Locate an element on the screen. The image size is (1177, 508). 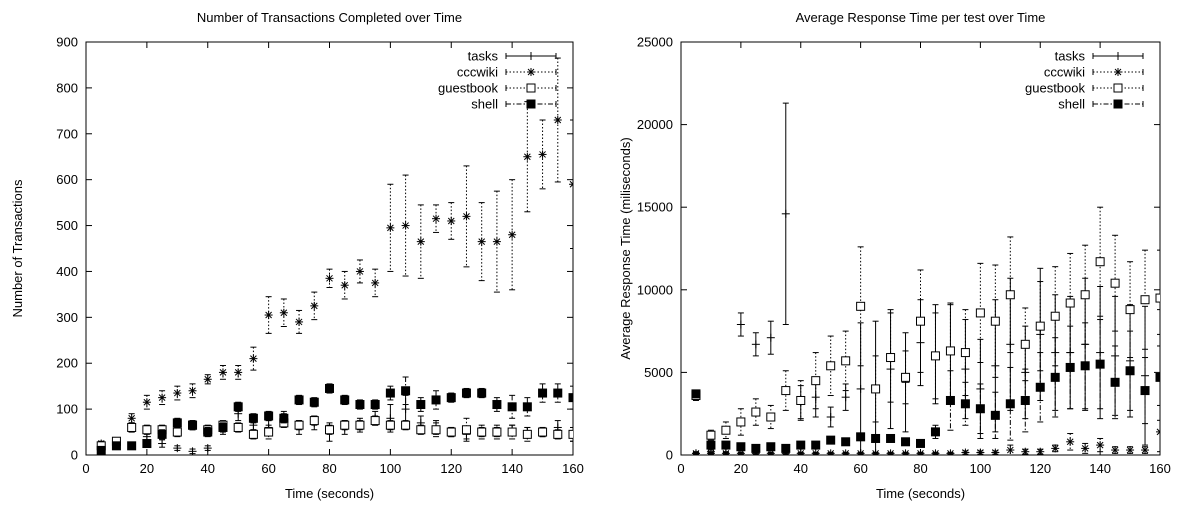
y-tick-label: 0 is located at coordinates (669, 455).